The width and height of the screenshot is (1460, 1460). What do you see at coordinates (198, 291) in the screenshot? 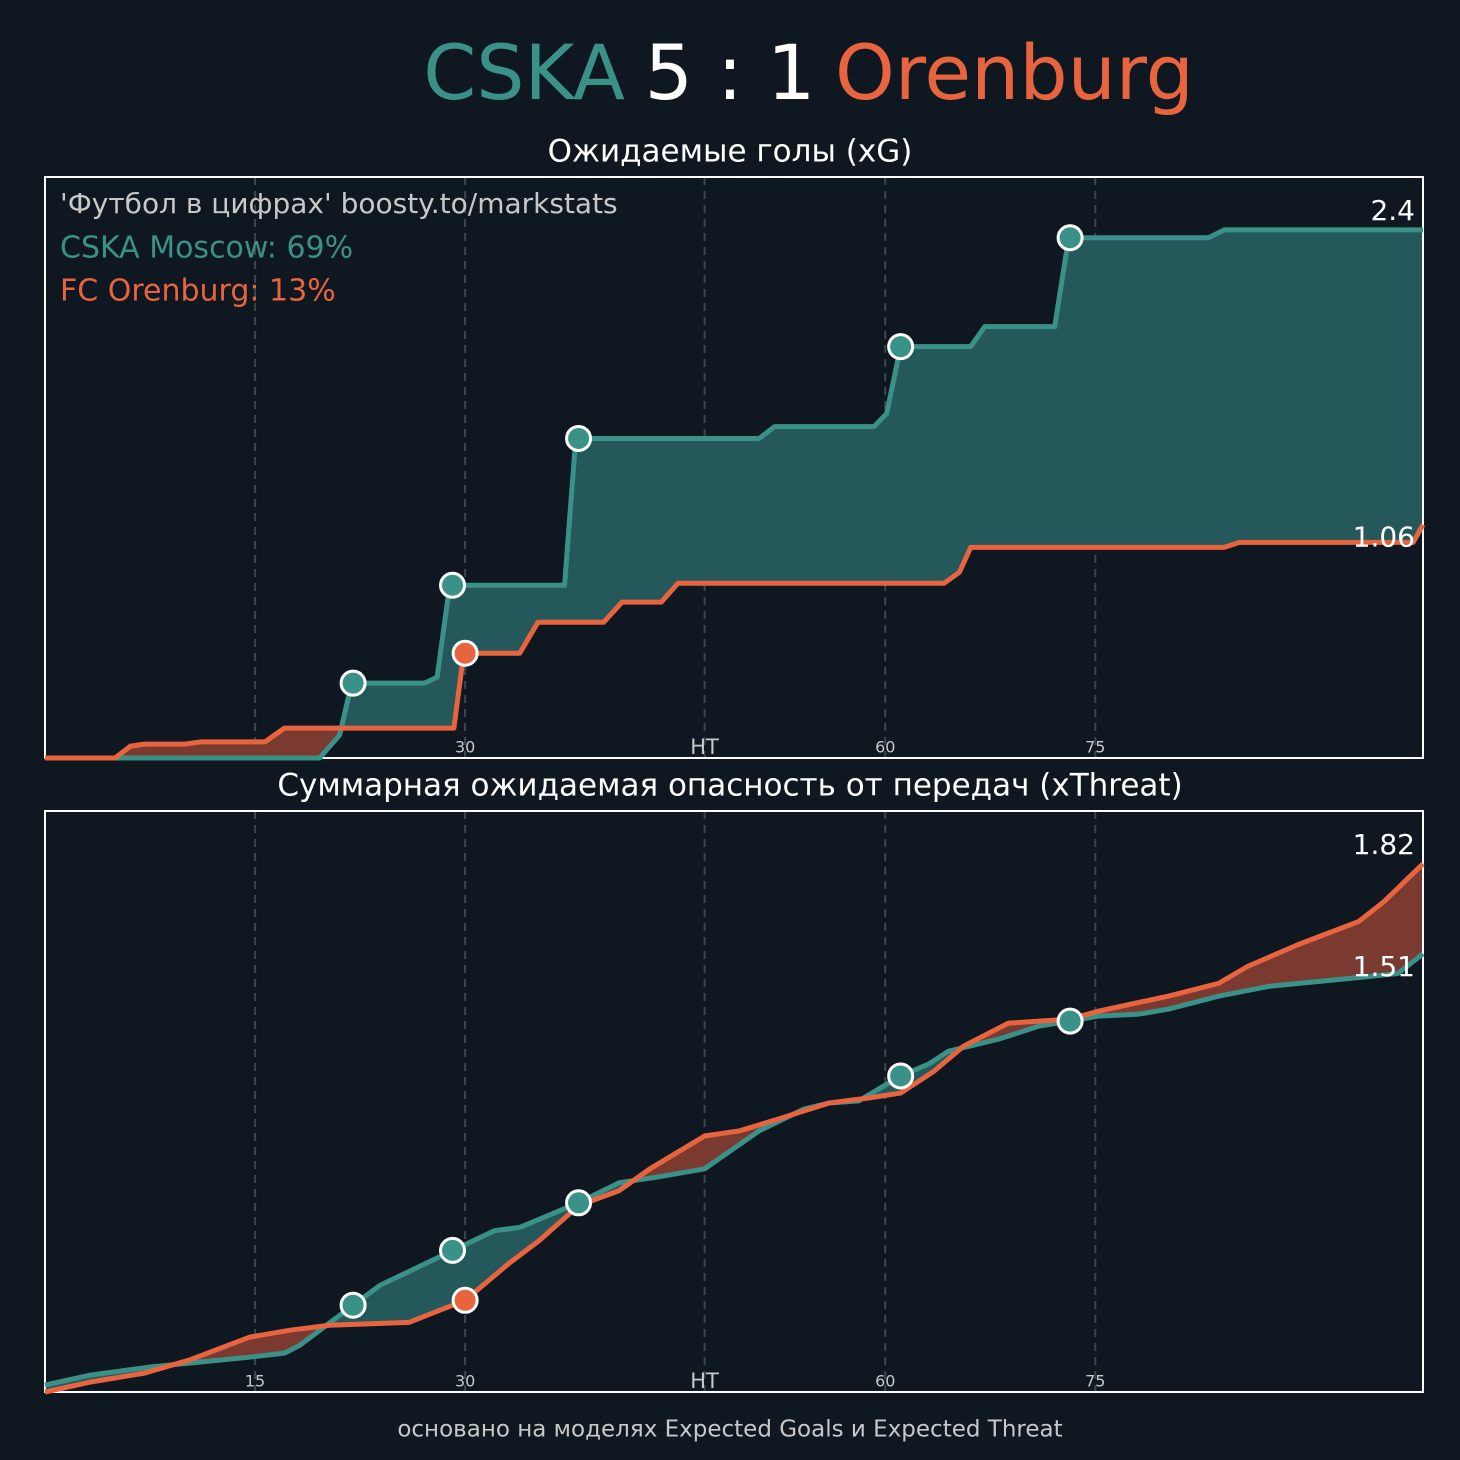
I see `legend-entry: FC Orenburg: 13%` at bounding box center [198, 291].